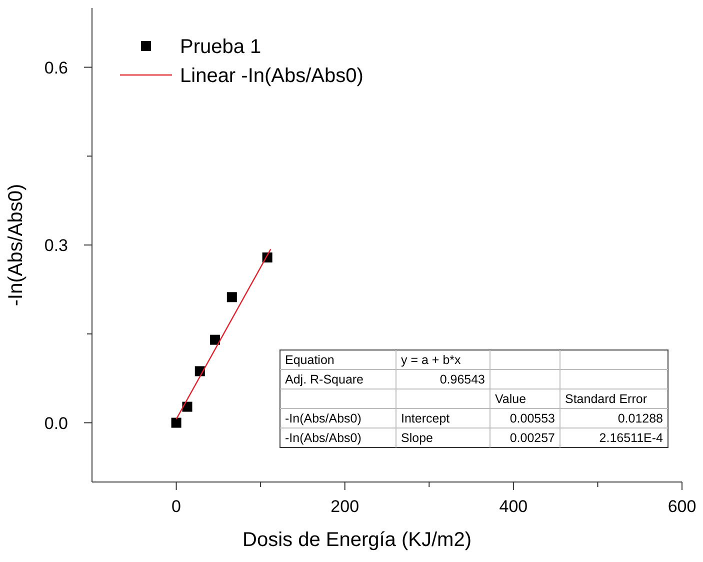 This screenshot has width=703, height=562. What do you see at coordinates (357, 540) in the screenshot?
I see `x-axis-title: Dosis de Energía (KJ/m2)` at bounding box center [357, 540].